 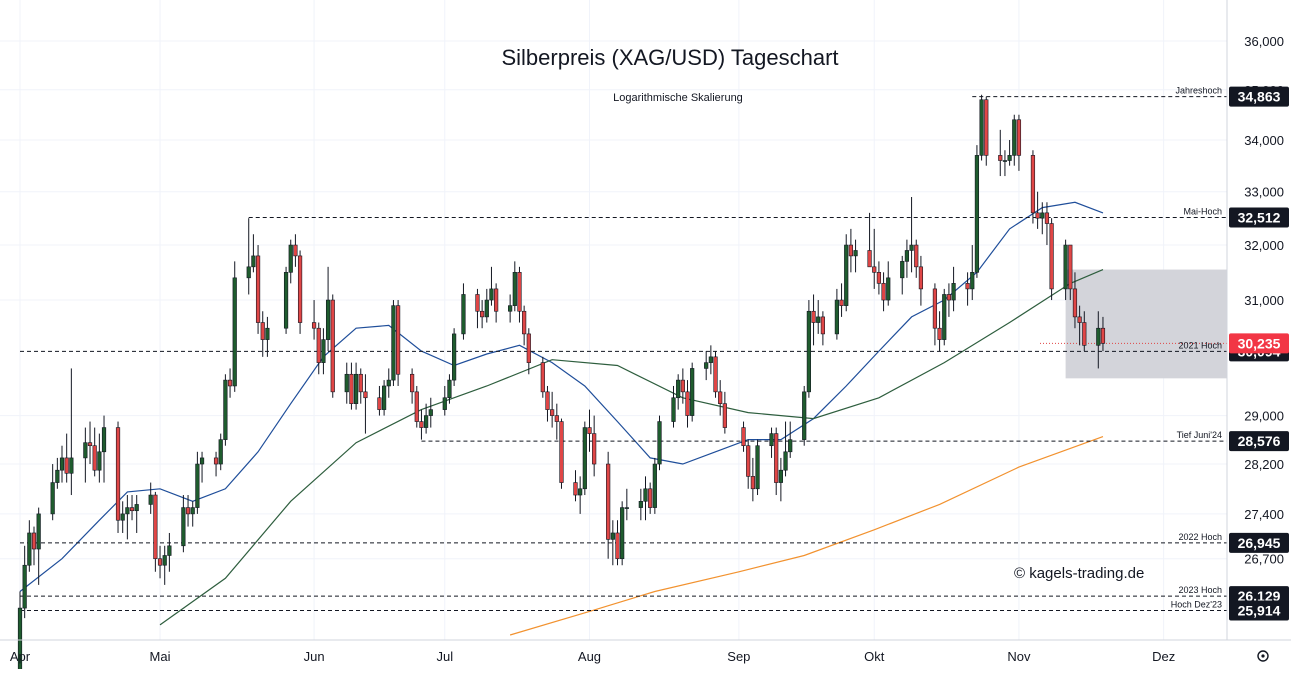 I want to click on level-label: Jahreshoch, so click(x=1198, y=91).